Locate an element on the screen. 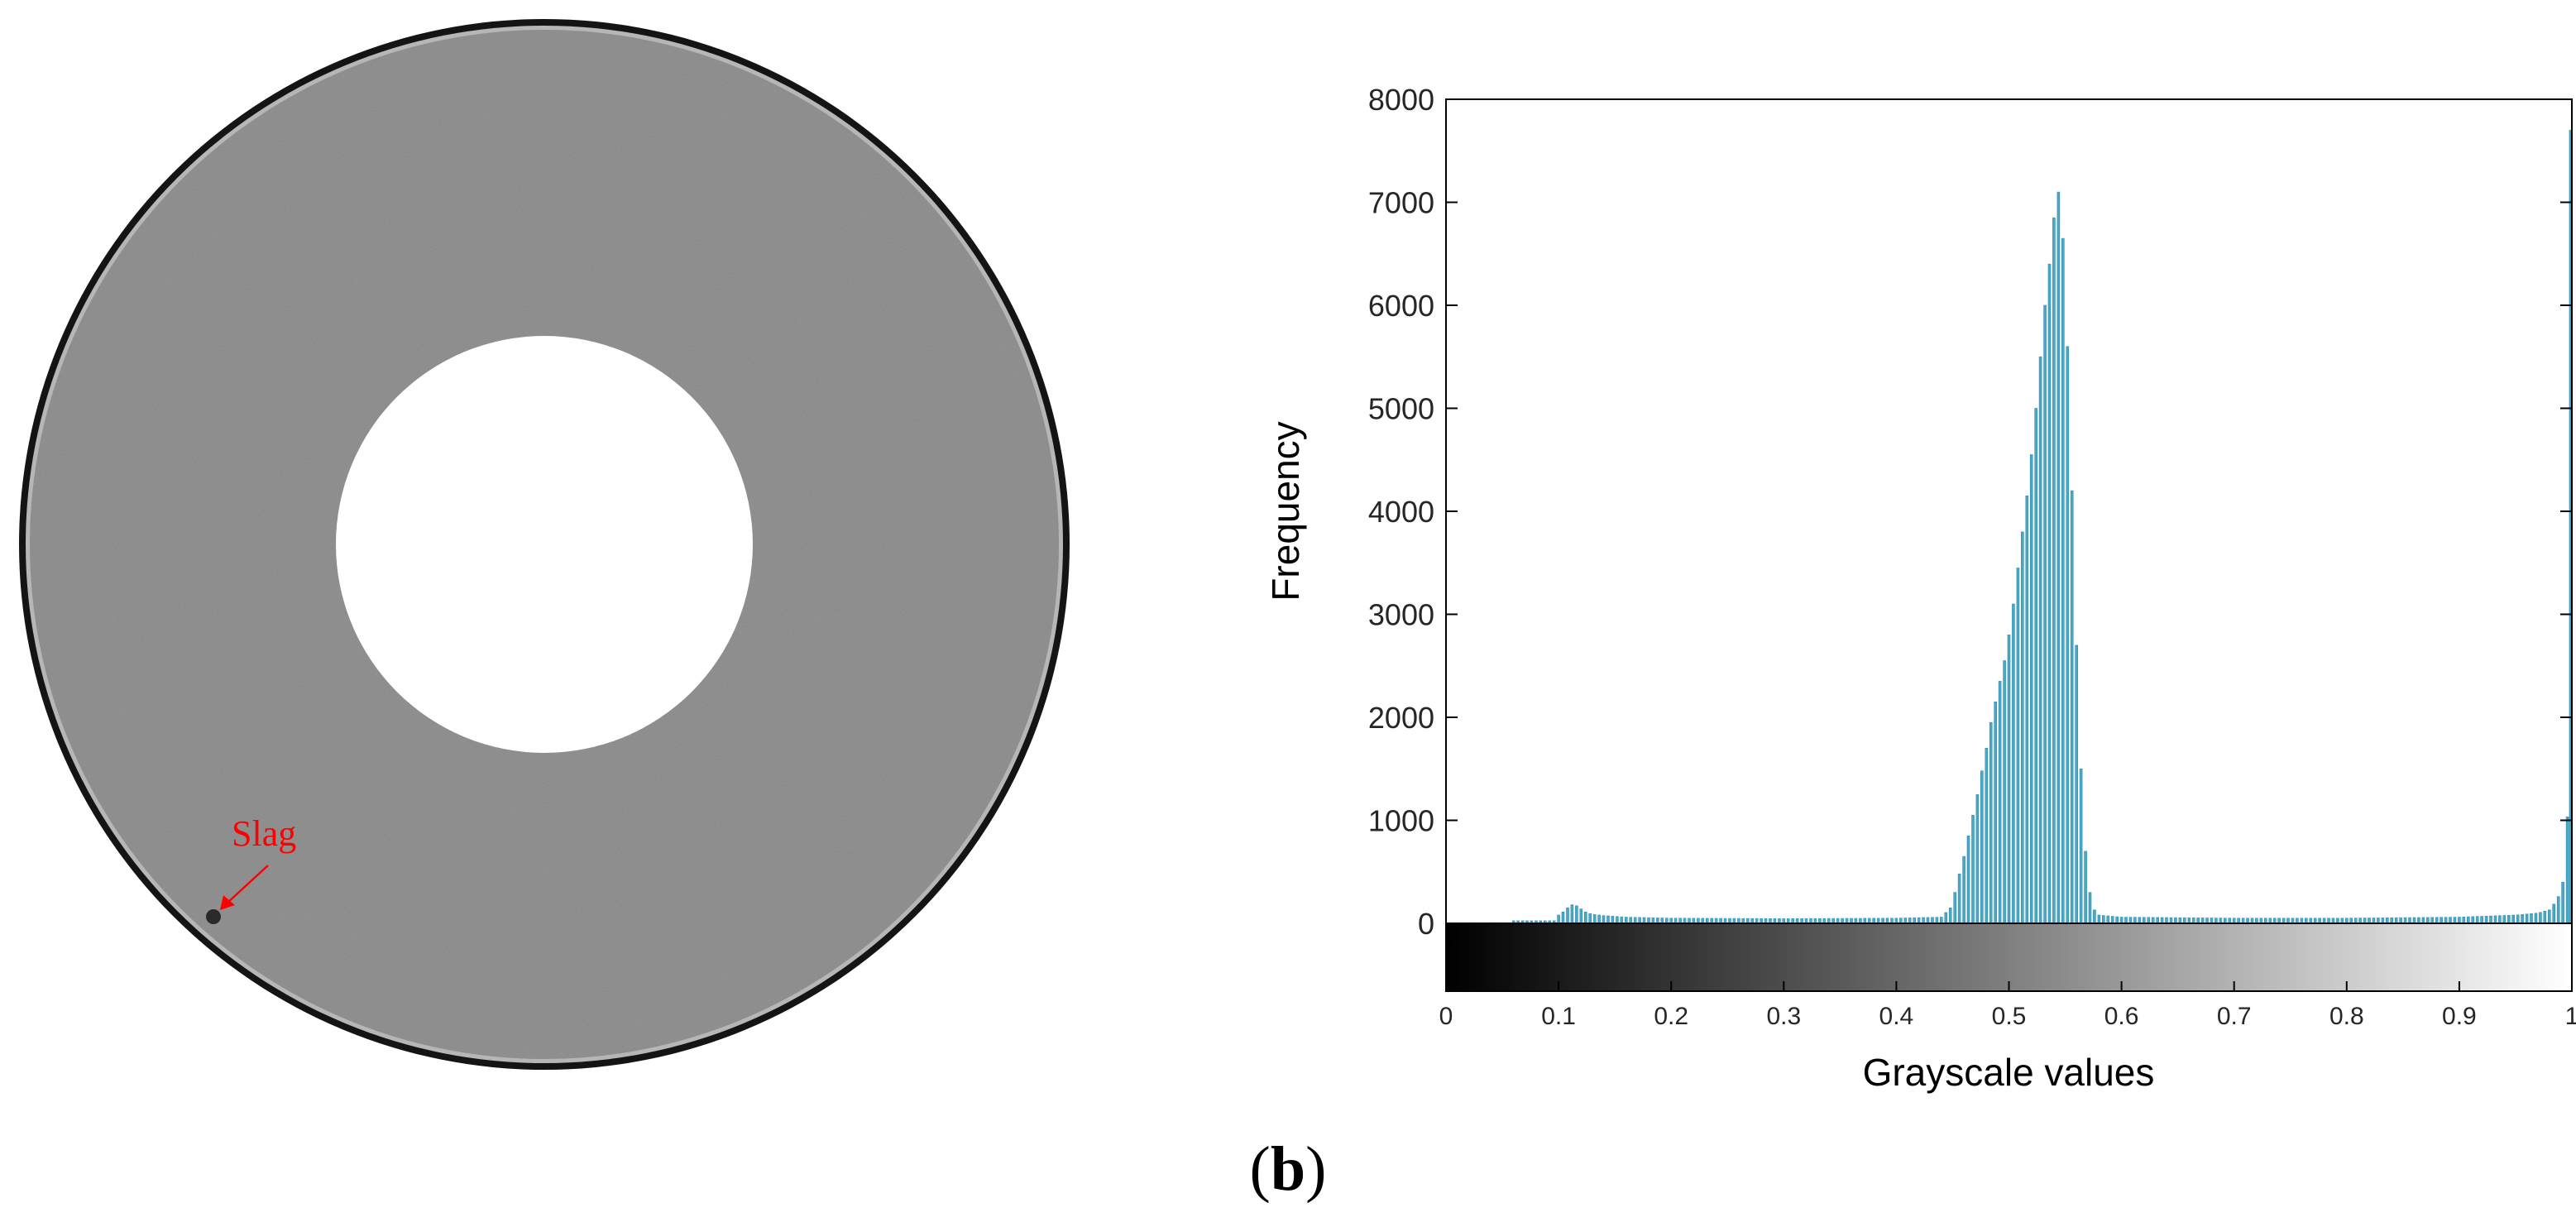 This screenshot has height=1222, width=2576. x-tick-label: 0.9 is located at coordinates (2459, 1017).